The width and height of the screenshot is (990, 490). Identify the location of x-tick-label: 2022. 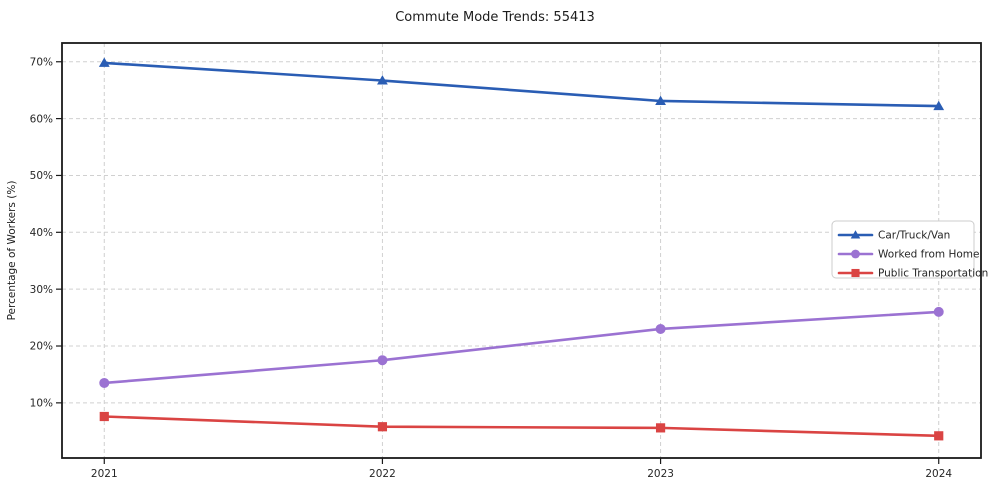
(382, 474).